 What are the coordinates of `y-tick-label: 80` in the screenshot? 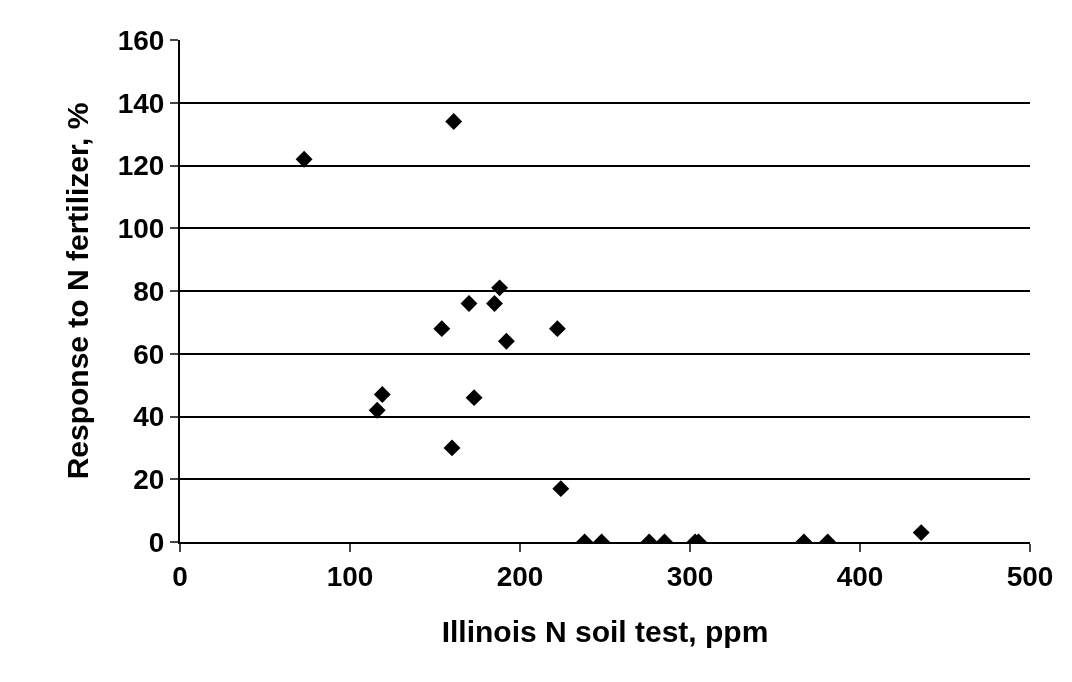 It's located at (149, 291).